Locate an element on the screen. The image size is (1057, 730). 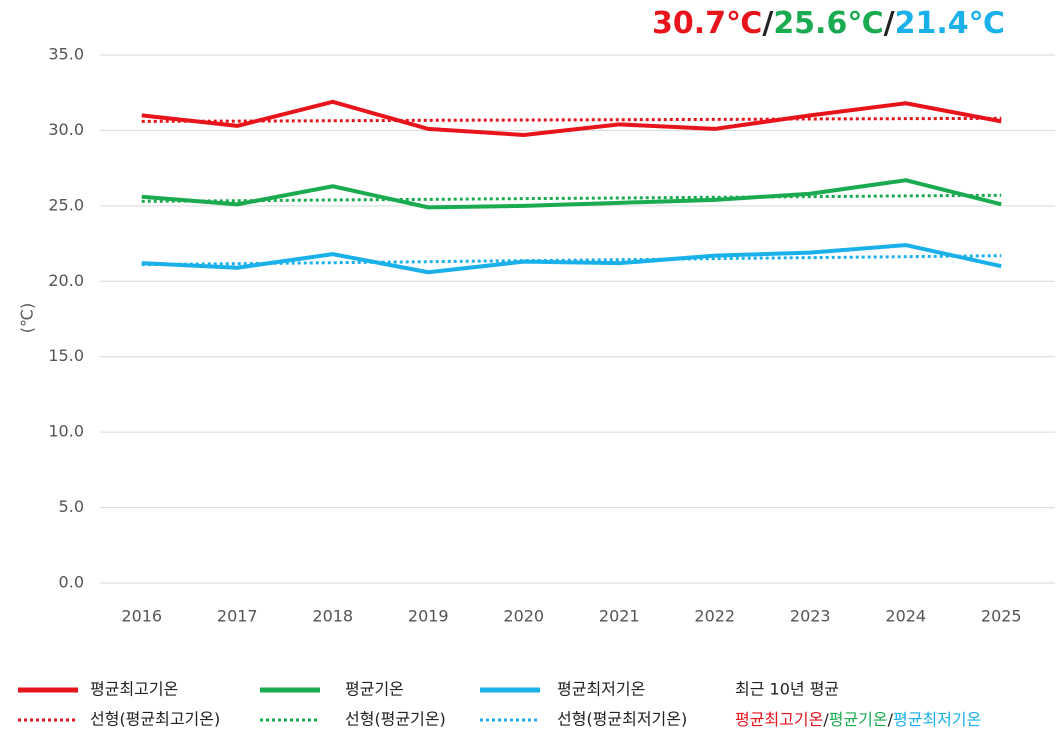
y-tick-label: 35.0 is located at coordinates (66, 54).